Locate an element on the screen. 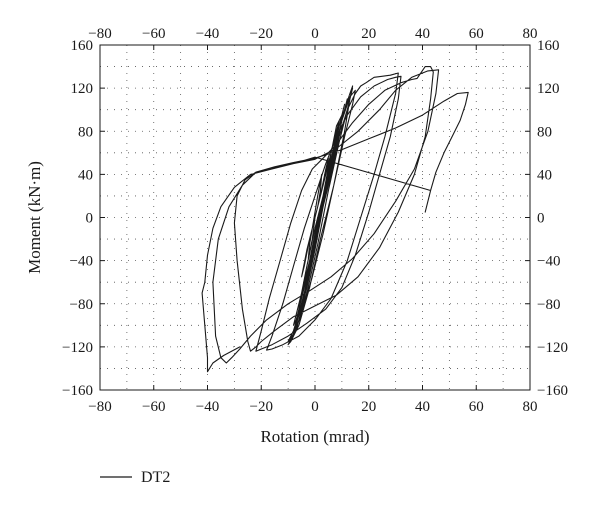 This screenshot has height=505, width=600. x-tick-label-bottom: −80 is located at coordinates (99, 407).